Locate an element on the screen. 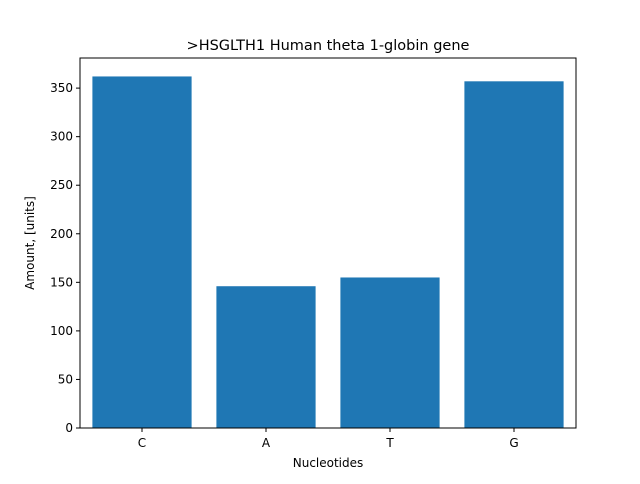 This screenshot has width=640, height=484. y-tick-label: 0 is located at coordinates (69, 428).